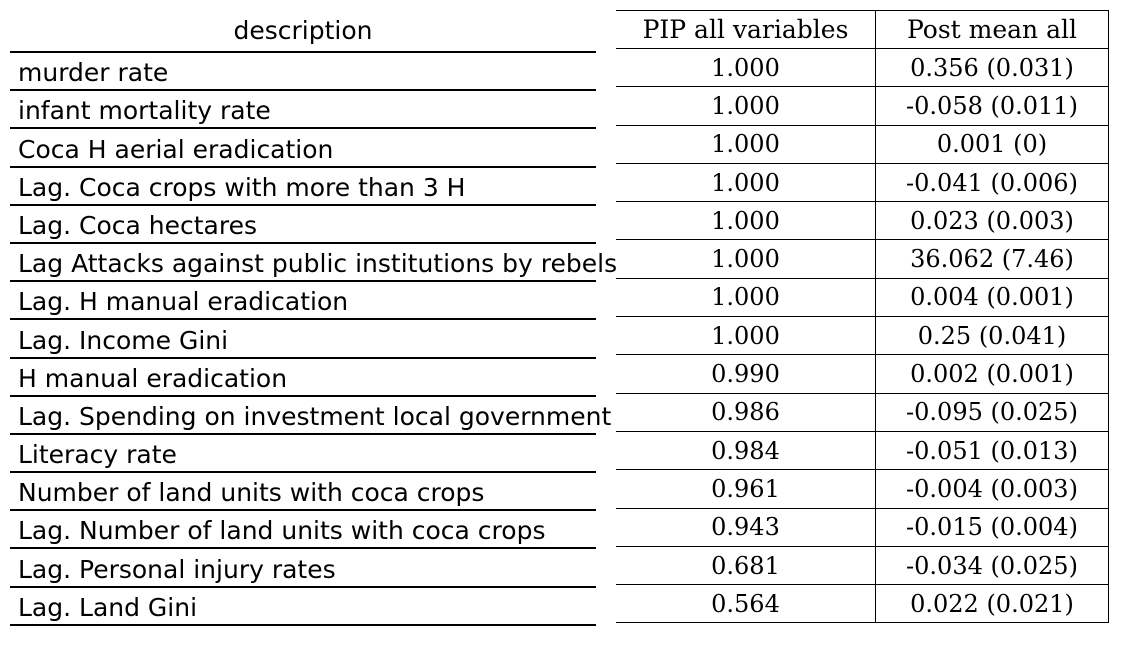 The width and height of the screenshot is (1129, 648). What do you see at coordinates (992, 105) in the screenshot?
I see `post-mean-cell: -0.058 (0.011)` at bounding box center [992, 105].